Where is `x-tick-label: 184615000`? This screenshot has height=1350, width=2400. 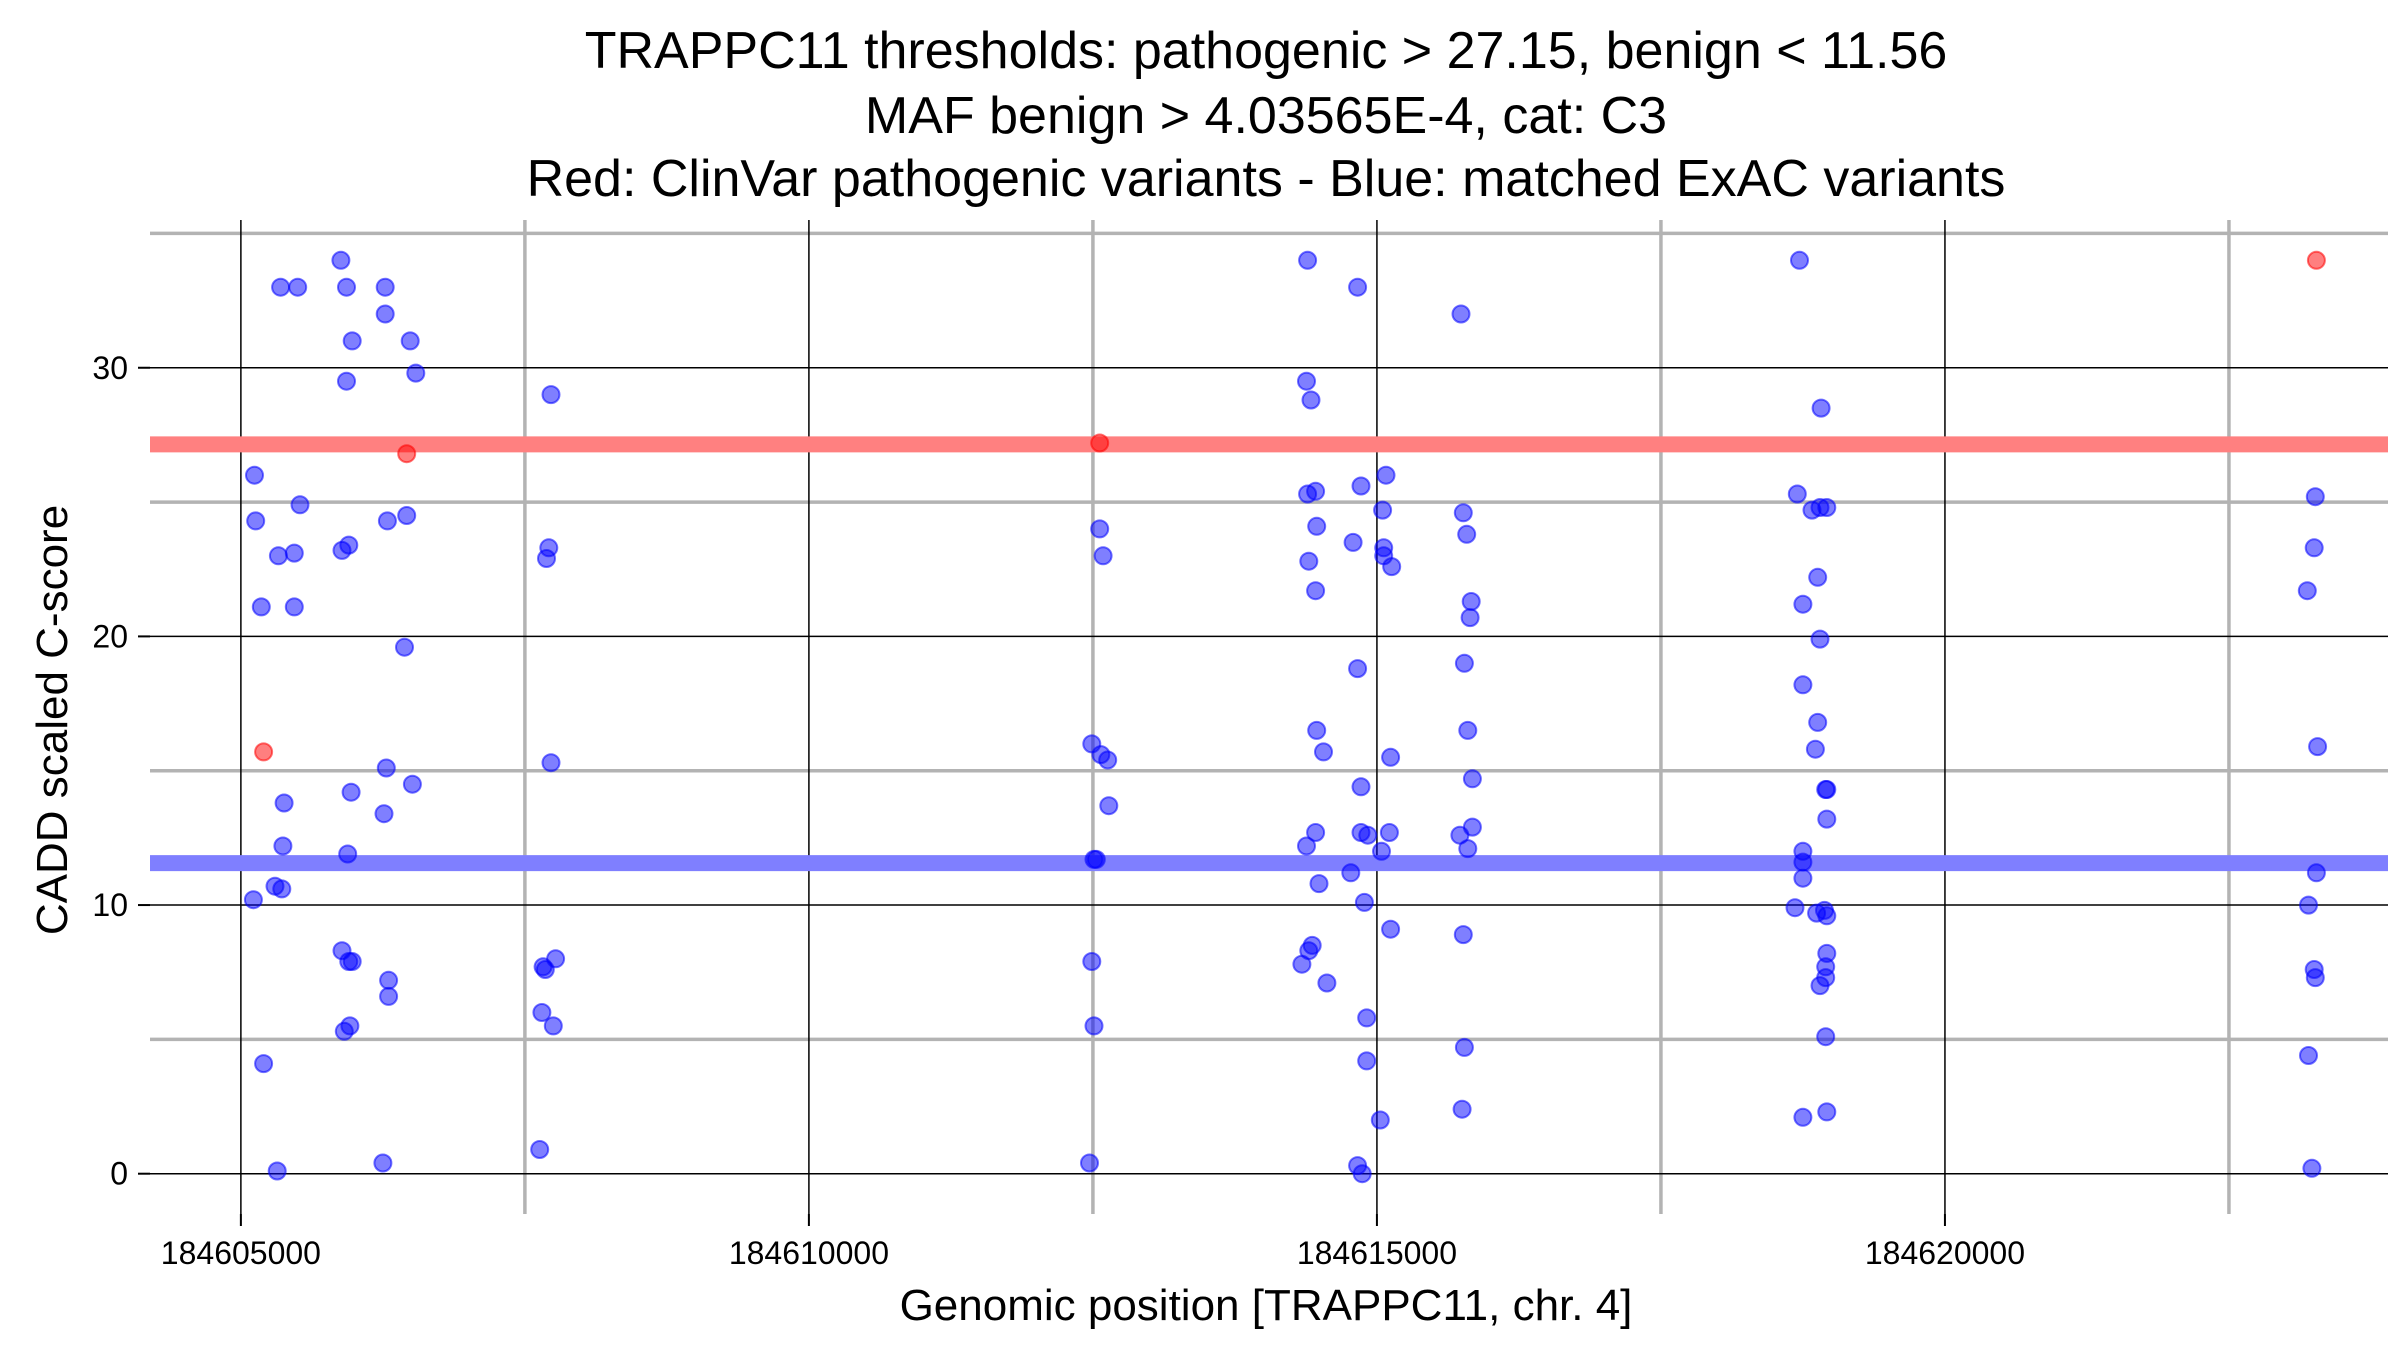 x-tick-label: 184615000 is located at coordinates (1377, 1253).